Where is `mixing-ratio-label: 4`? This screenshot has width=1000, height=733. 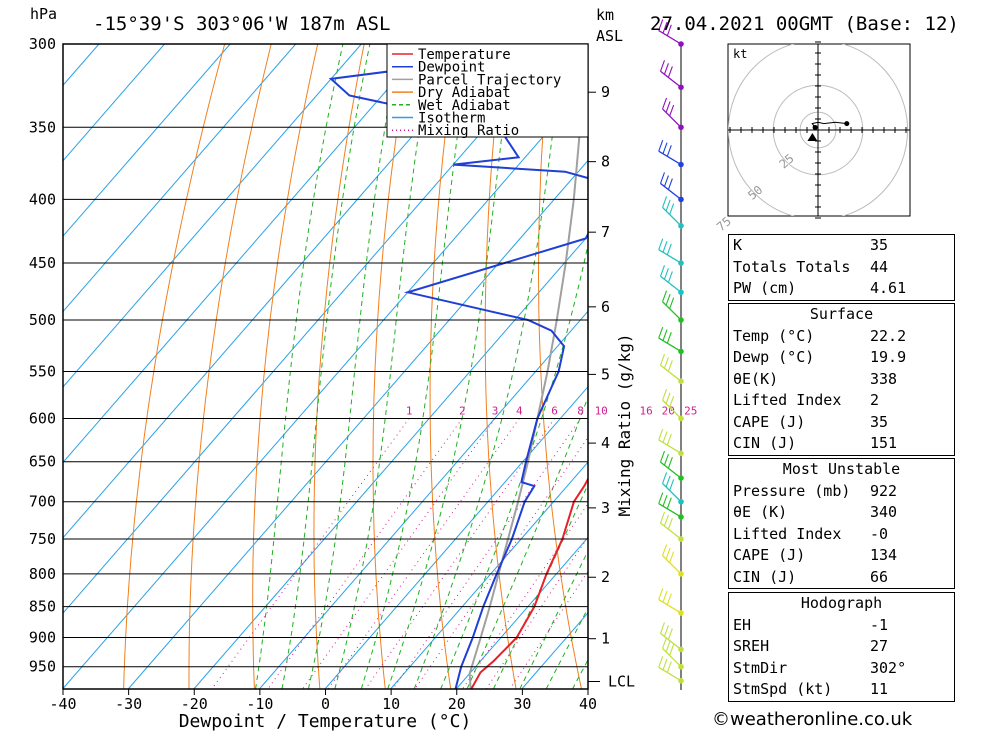 mixing-ratio-label: 4 is located at coordinates (519, 410).